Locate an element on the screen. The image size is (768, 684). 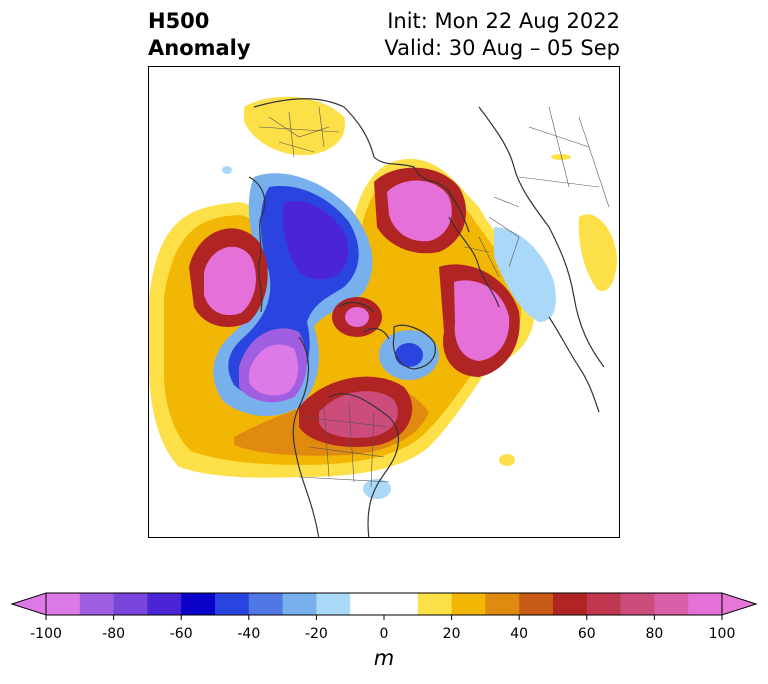
positive-anomaly-patch-far-northeast is located at coordinates (561, 157).